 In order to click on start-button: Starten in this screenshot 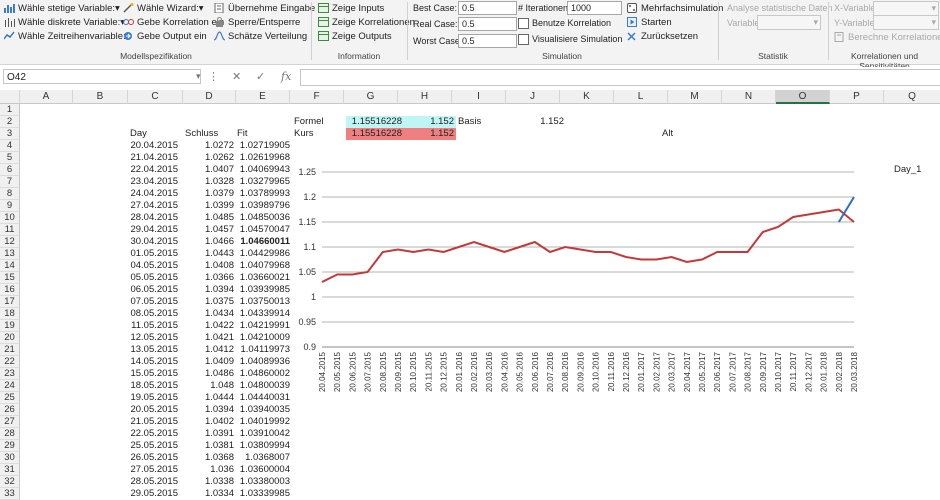, I will do `click(649, 22)`.